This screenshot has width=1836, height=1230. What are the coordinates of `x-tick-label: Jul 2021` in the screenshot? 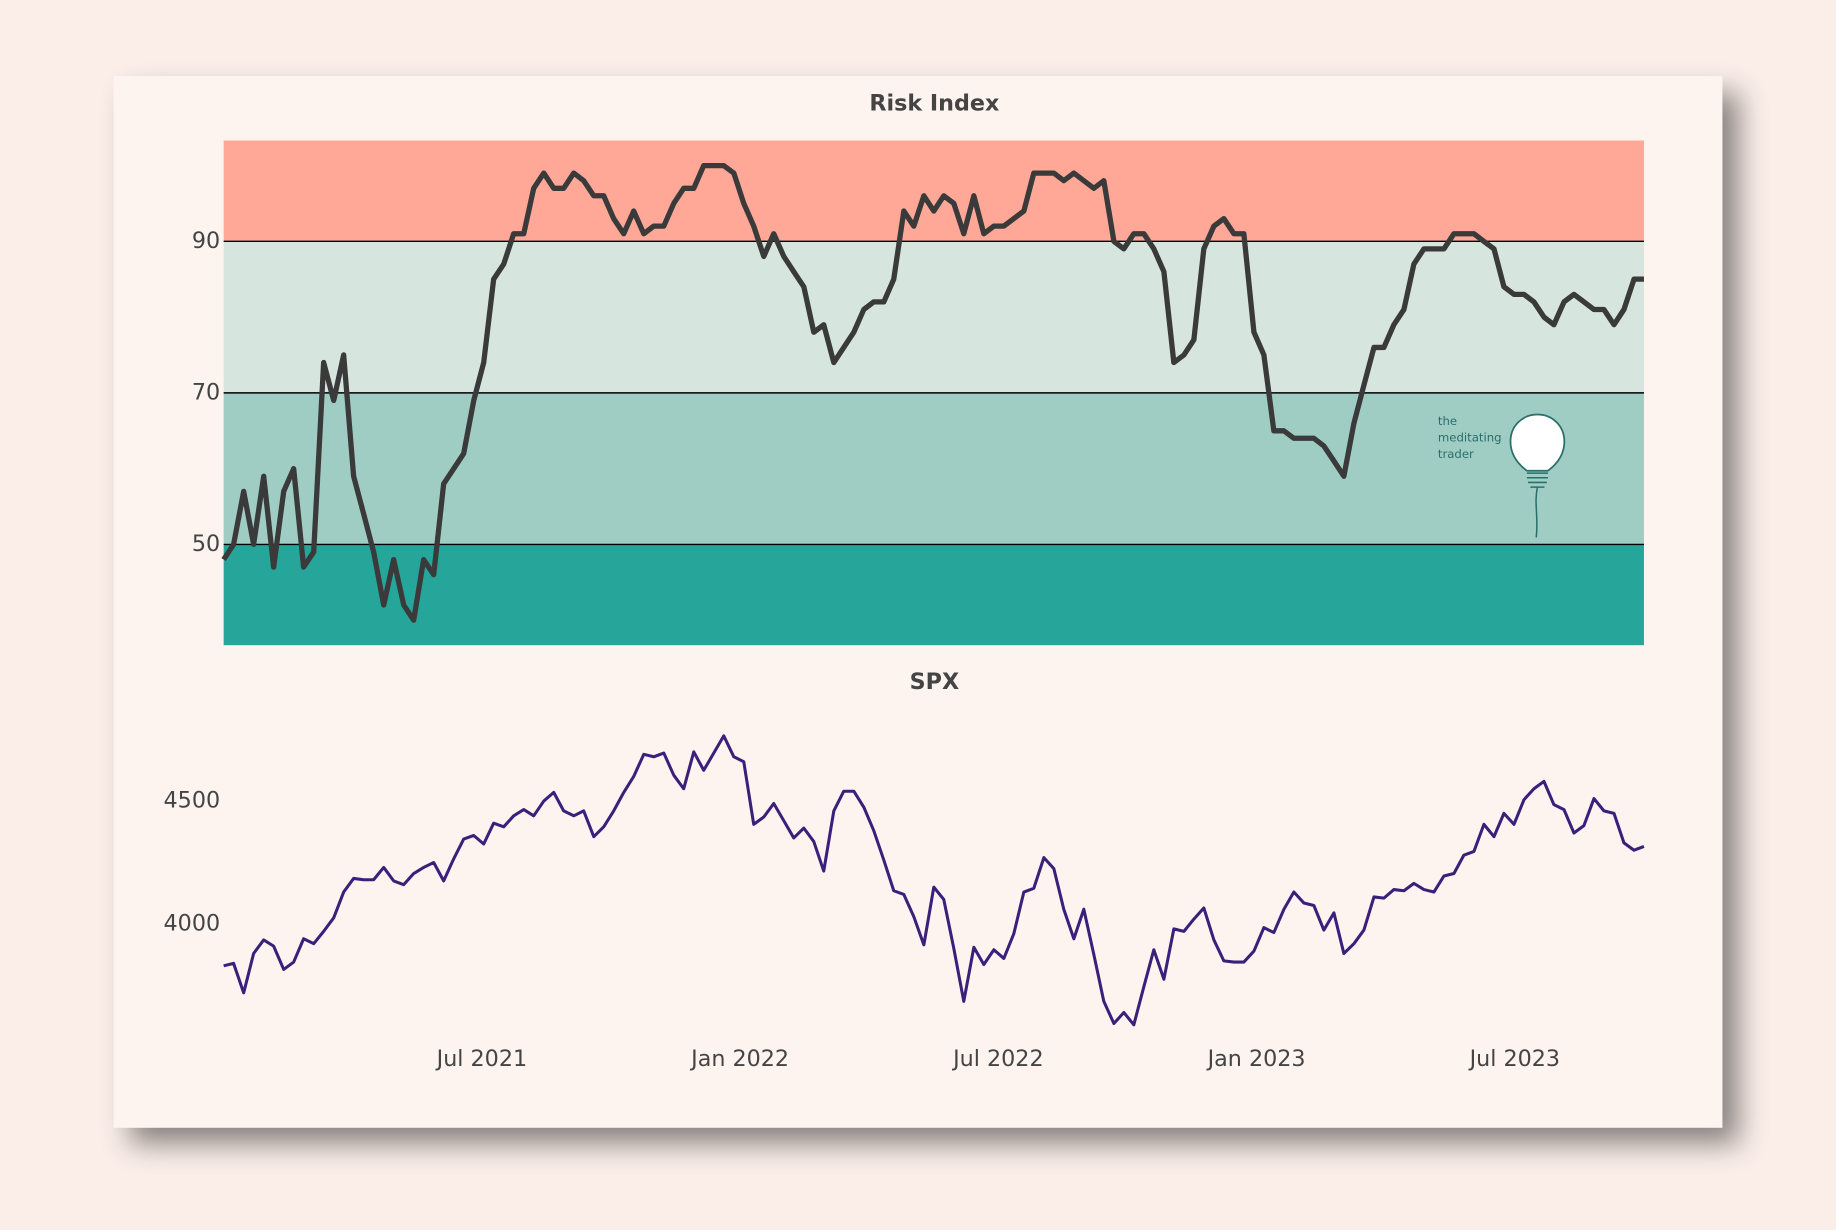 It's located at (481, 1059).